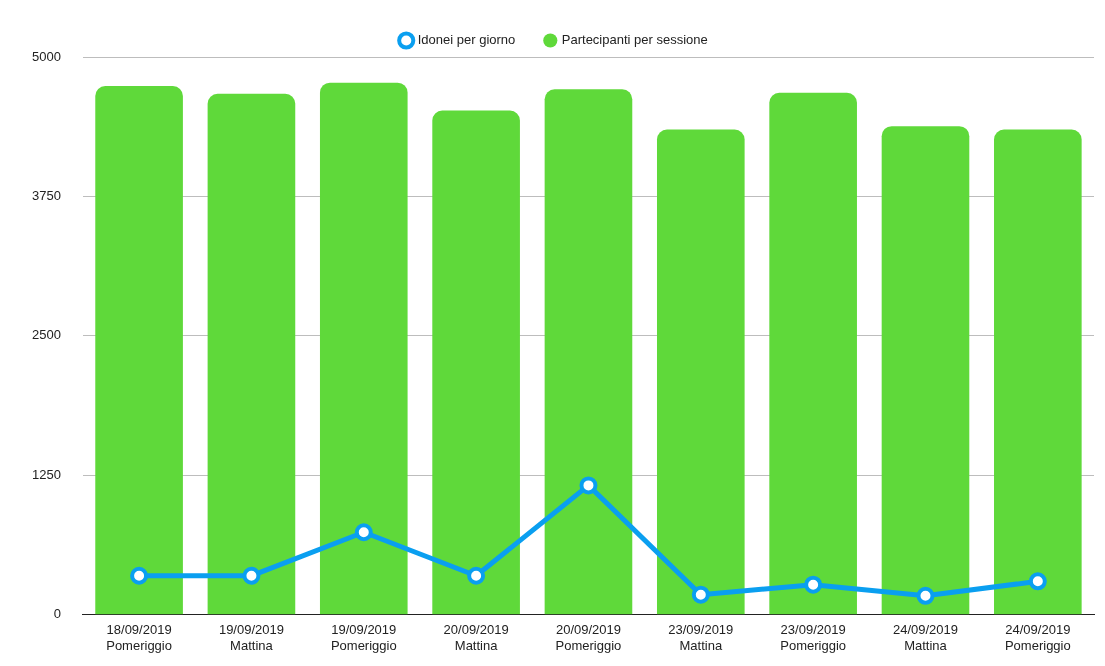  I want to click on x-tick-label: 23/09/2019 Pomeriggio, so click(813, 637).